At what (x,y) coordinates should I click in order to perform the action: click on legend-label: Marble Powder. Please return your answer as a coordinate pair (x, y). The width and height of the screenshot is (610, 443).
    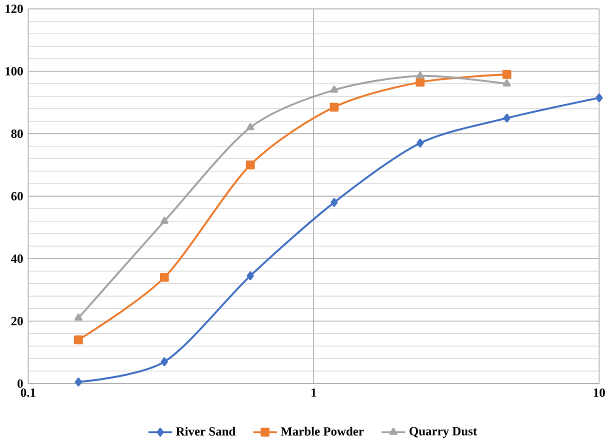
    Looking at the image, I should click on (322, 431).